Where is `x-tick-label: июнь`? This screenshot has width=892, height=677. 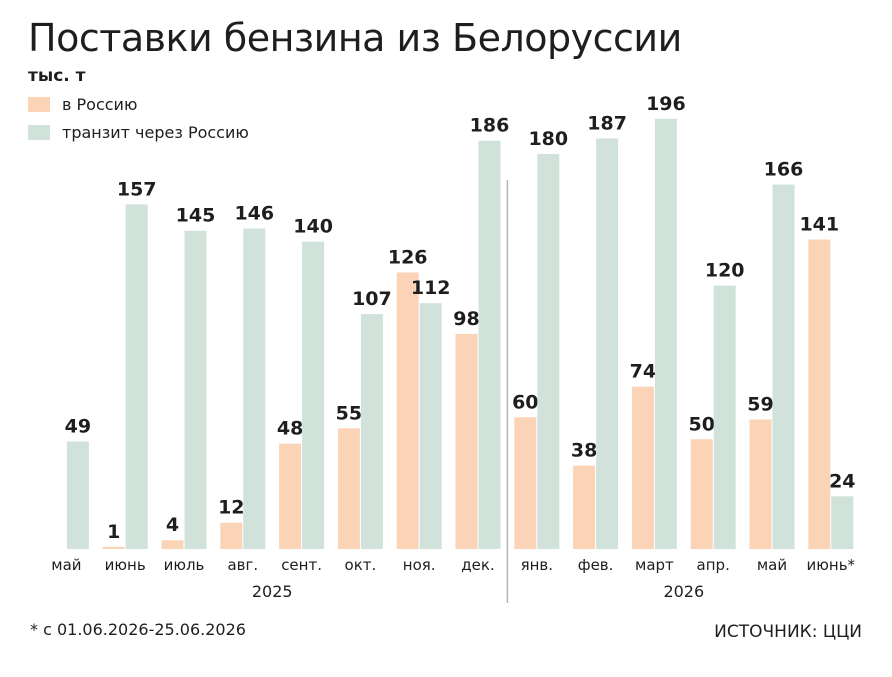
x-tick-label: июнь is located at coordinates (125, 565).